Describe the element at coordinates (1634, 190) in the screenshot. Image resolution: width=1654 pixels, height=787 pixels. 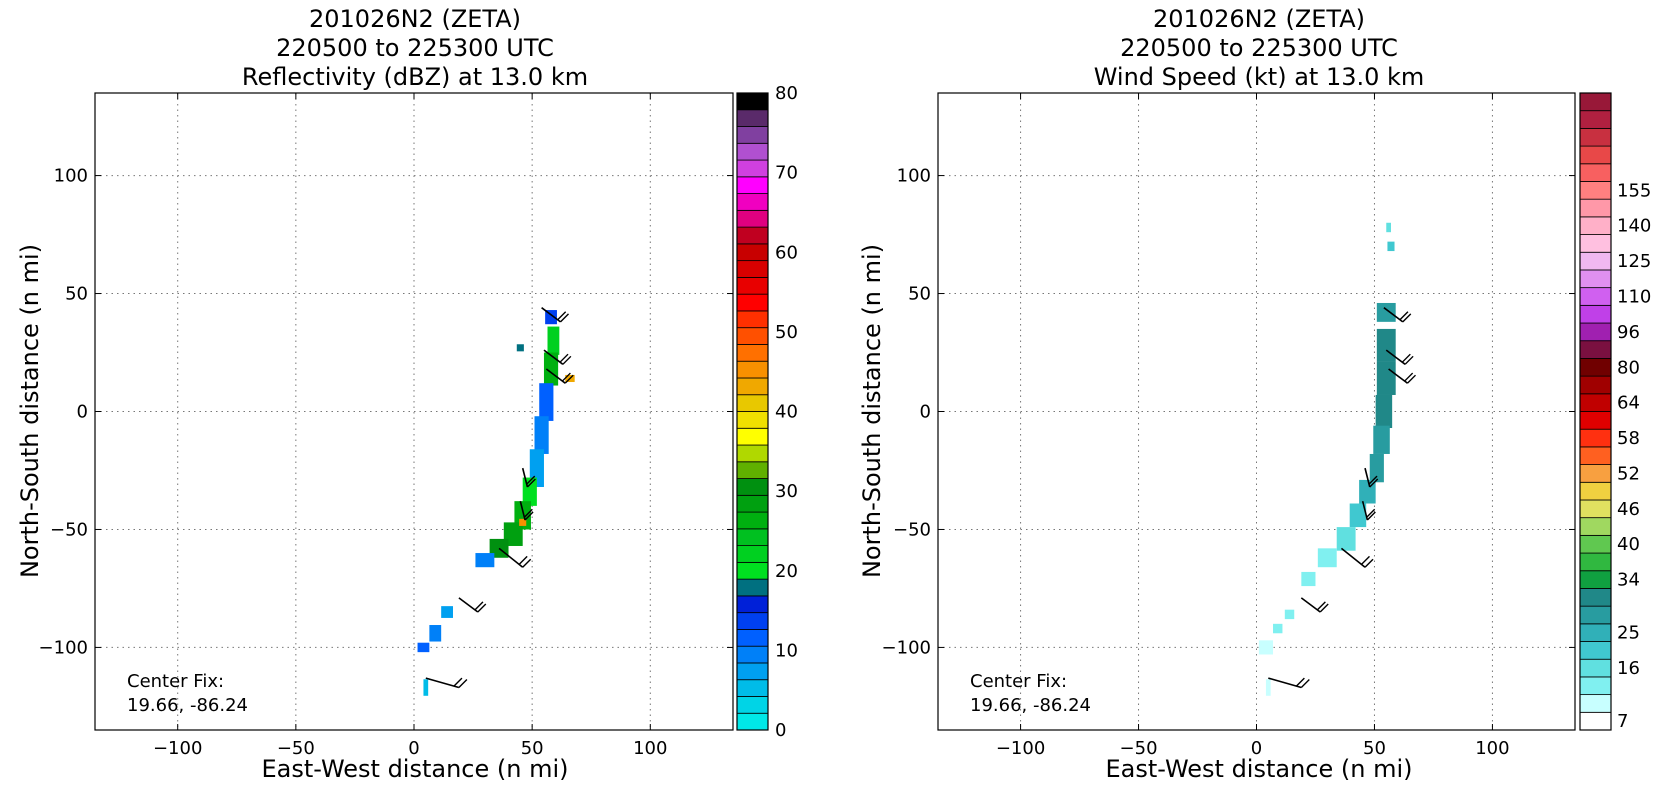
I see `colorbar-tick-label: 155` at that location.